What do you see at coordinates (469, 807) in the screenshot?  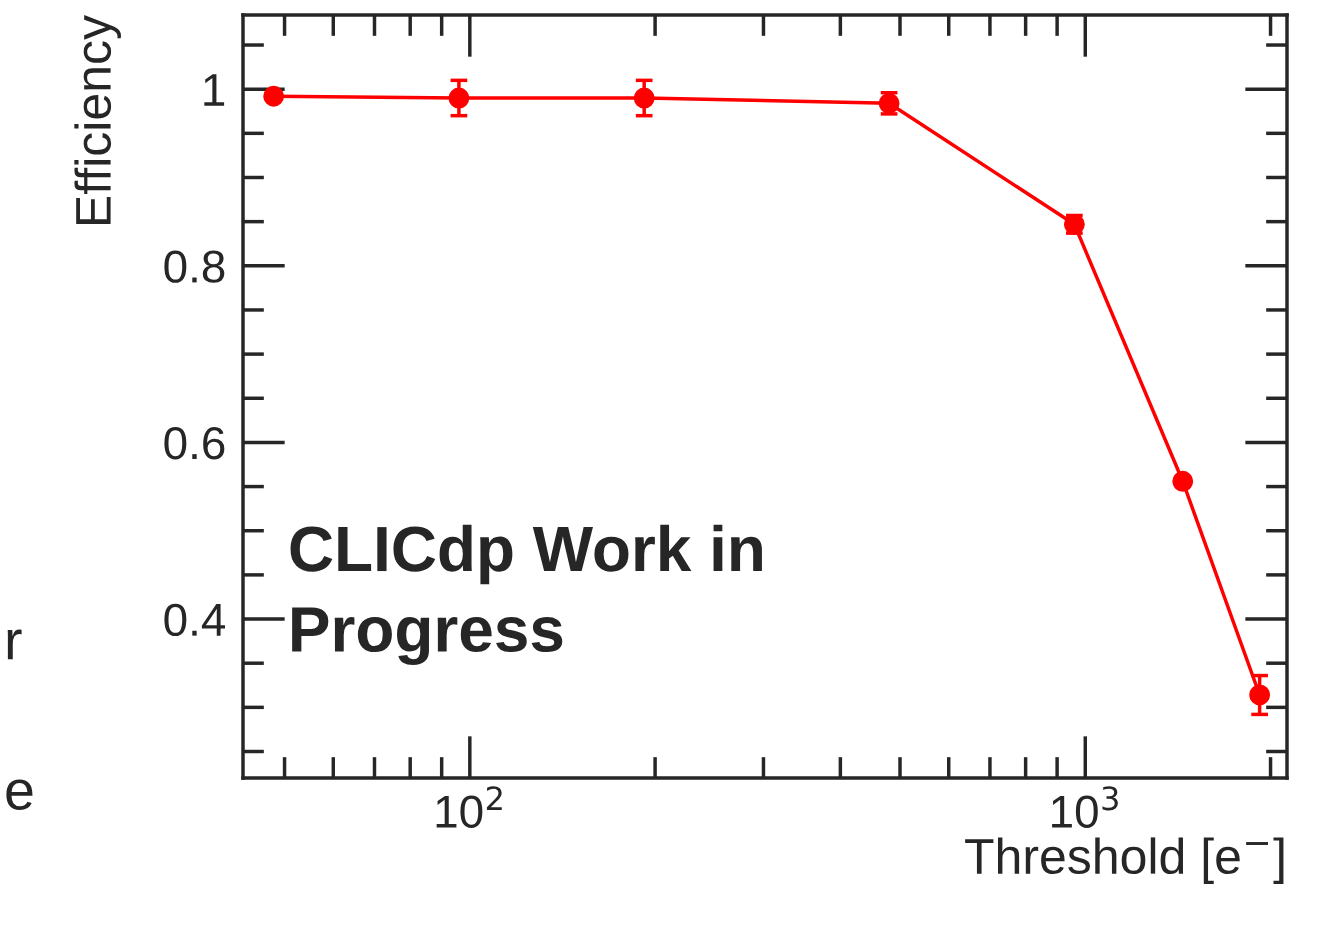 I see `x-tick-label: 10$^{2}$` at bounding box center [469, 807].